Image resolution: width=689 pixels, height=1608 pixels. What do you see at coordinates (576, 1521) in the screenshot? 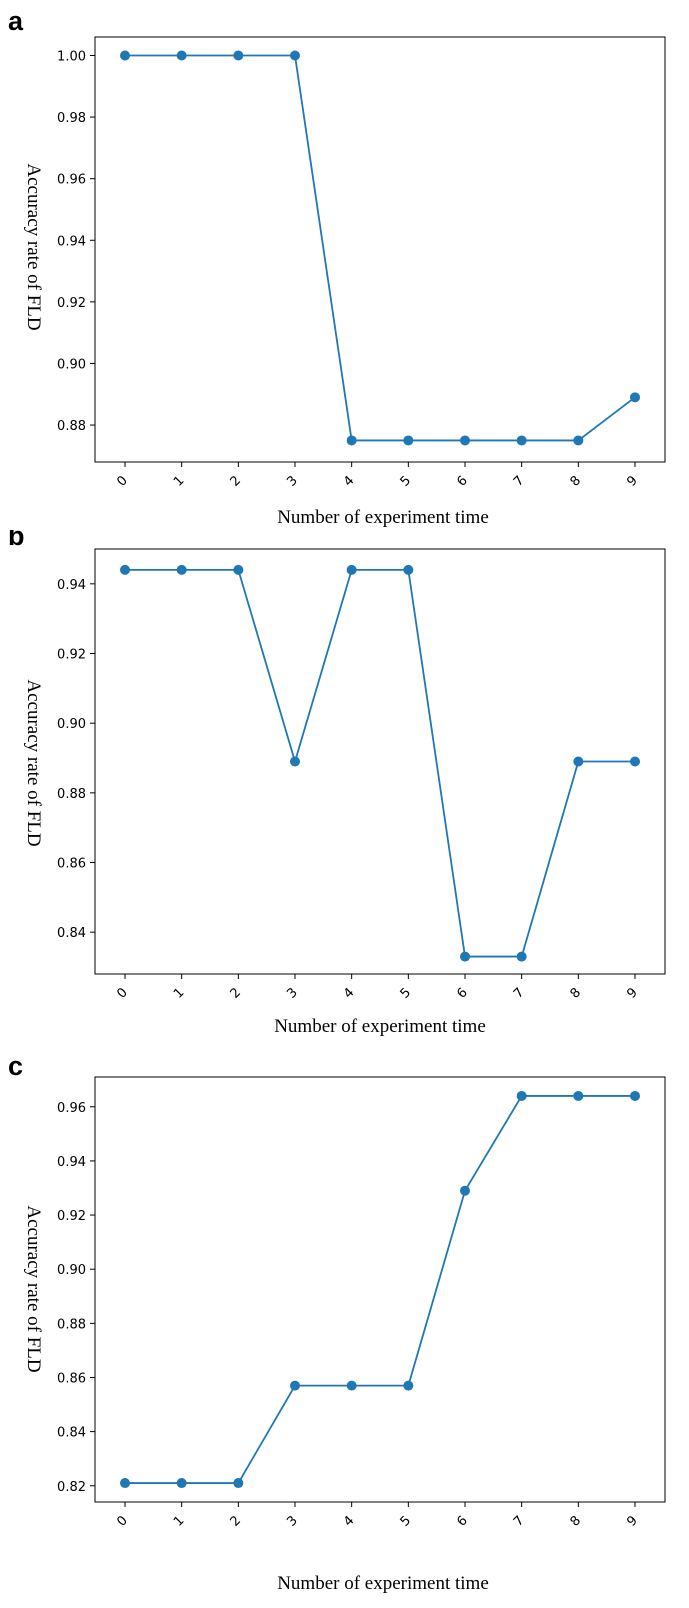
I see `x-tick-label-c-8: 8` at bounding box center [576, 1521].